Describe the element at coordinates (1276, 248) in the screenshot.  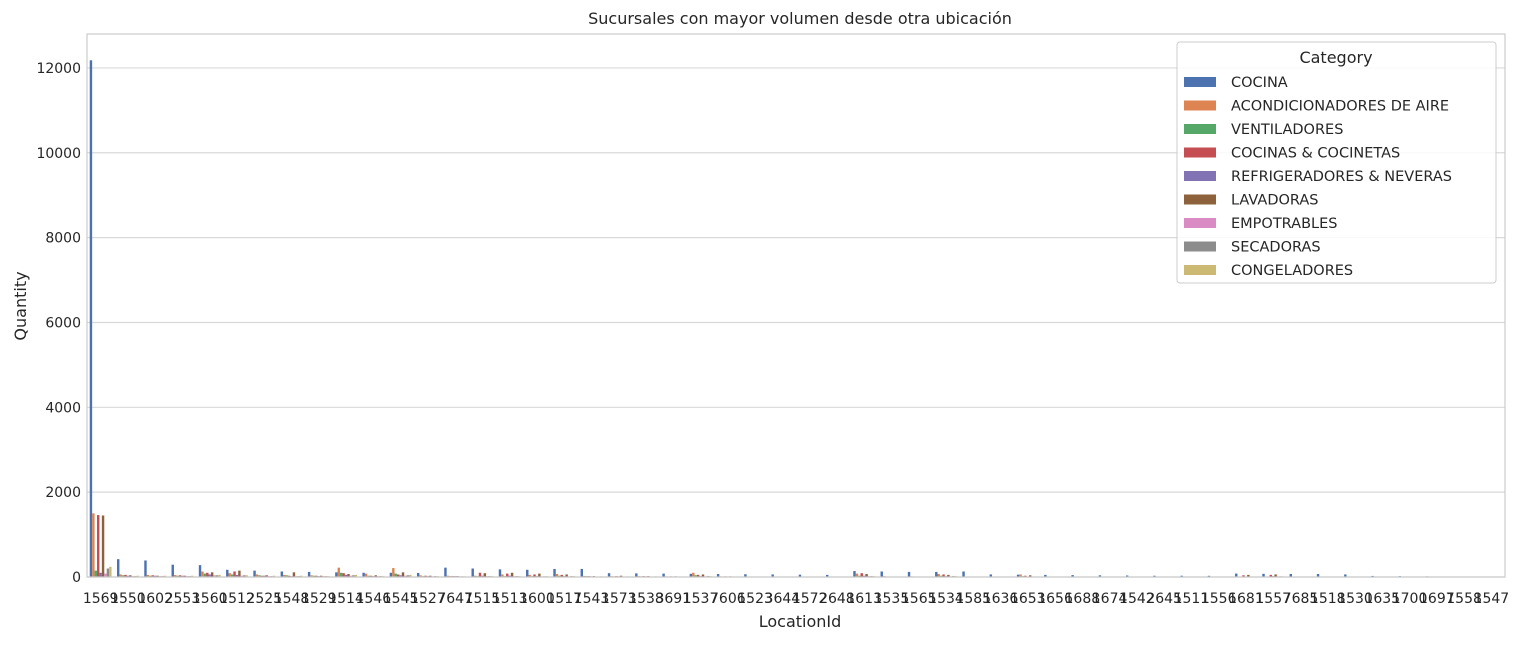
I see `legend-label: SECADORAS` at that location.